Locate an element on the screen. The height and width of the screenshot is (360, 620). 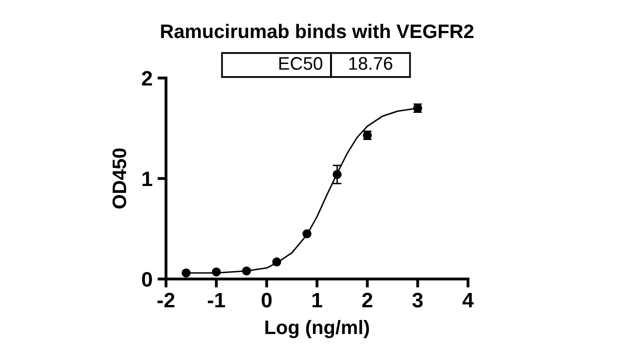
x-axis-title: Log (ng/ml) is located at coordinates (317, 329).